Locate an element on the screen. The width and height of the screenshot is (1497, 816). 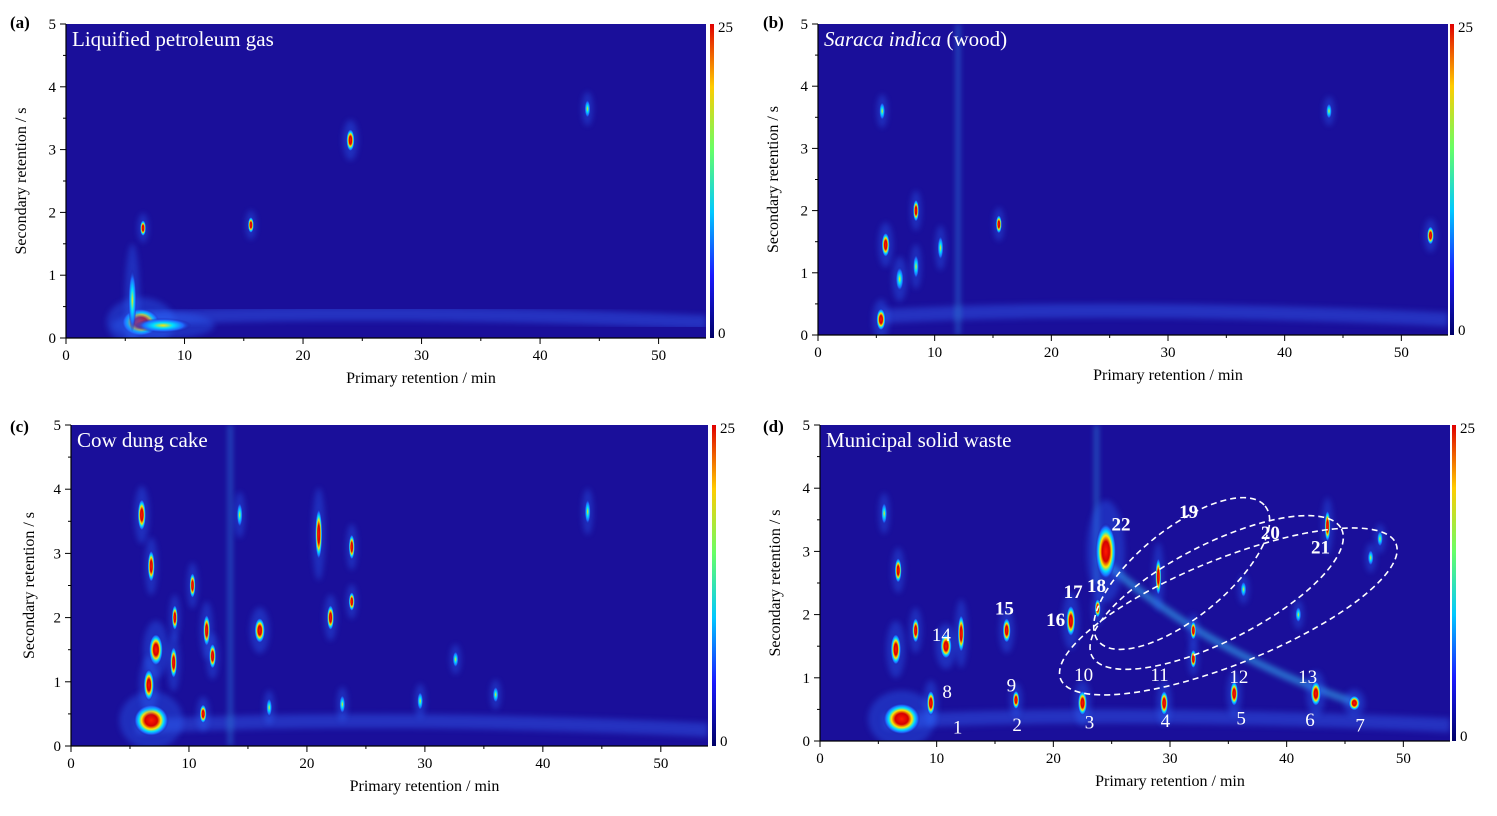
peak-label: 12 is located at coordinates (1238, 677).